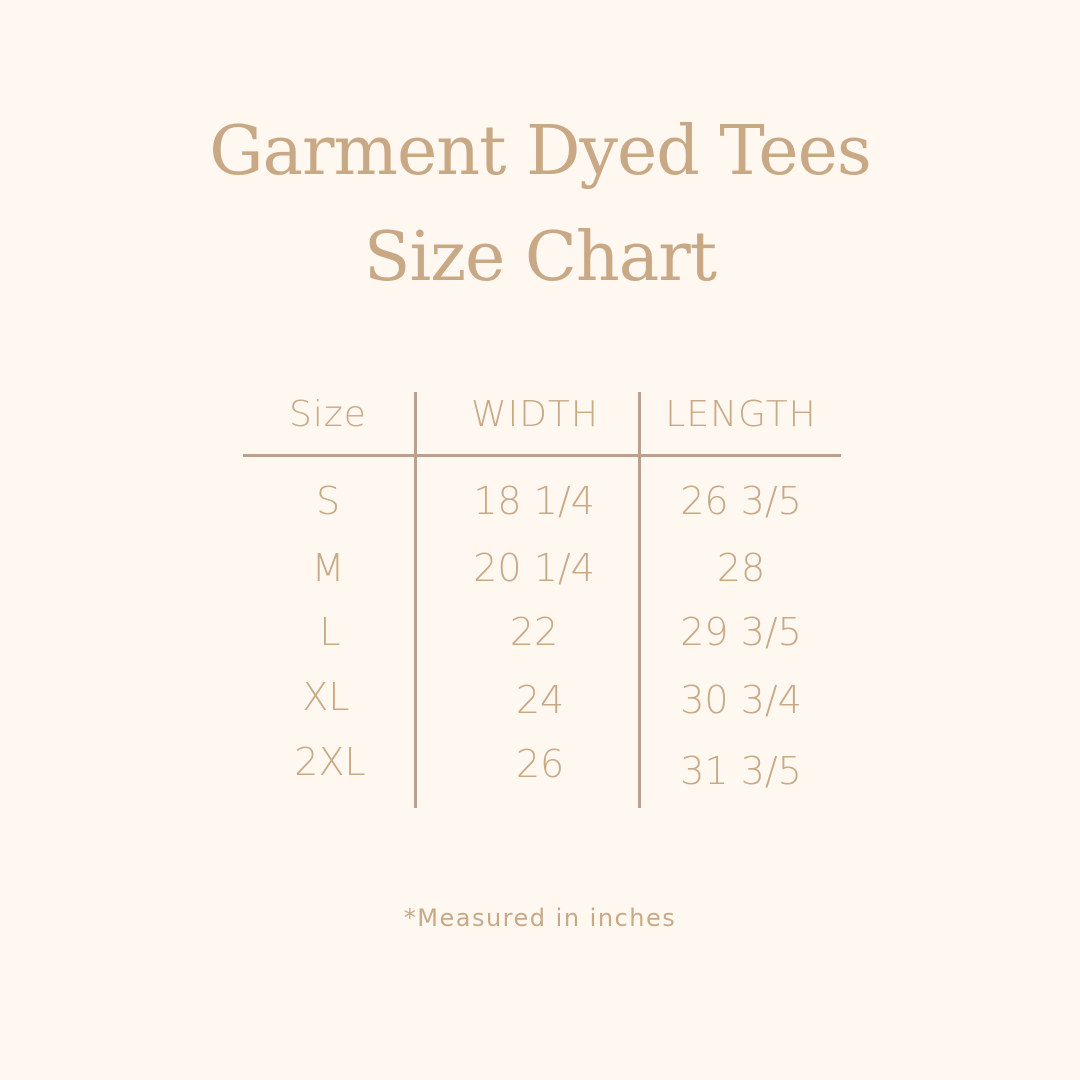 The height and width of the screenshot is (1080, 1080). I want to click on row-2xl-length: 31 3/5, so click(741, 771).